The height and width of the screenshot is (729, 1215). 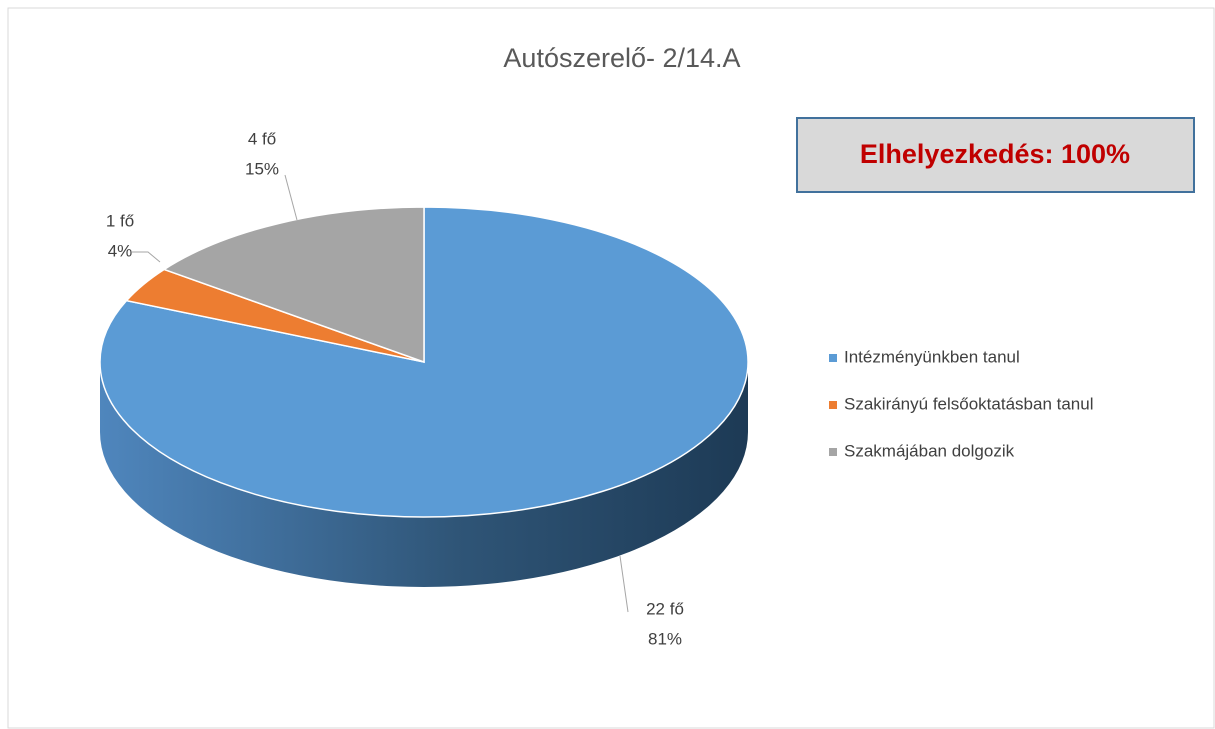 I want to click on annotation-box, so click(x=995, y=155).